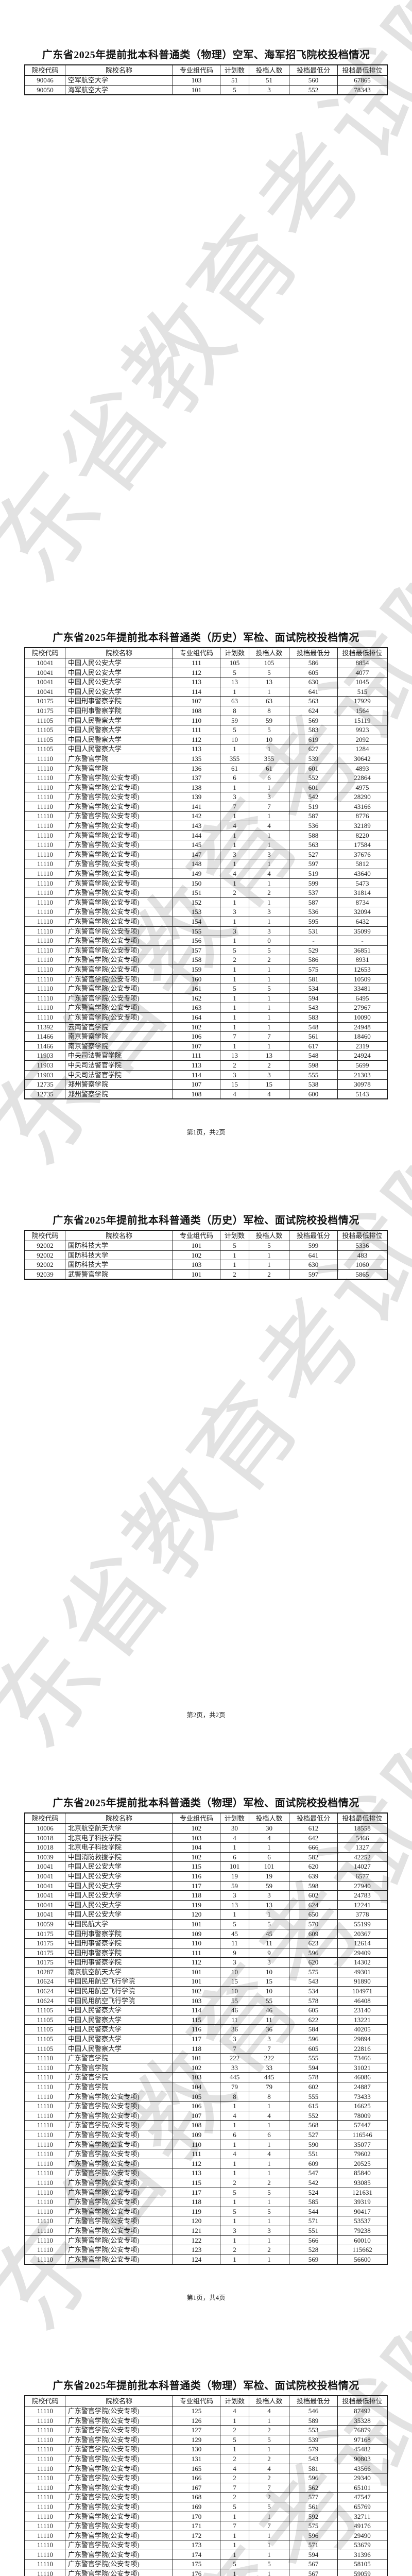 The width and height of the screenshot is (412, 2576). What do you see at coordinates (362, 2067) in the screenshot?
I see `table-cell: 31021` at bounding box center [362, 2067].